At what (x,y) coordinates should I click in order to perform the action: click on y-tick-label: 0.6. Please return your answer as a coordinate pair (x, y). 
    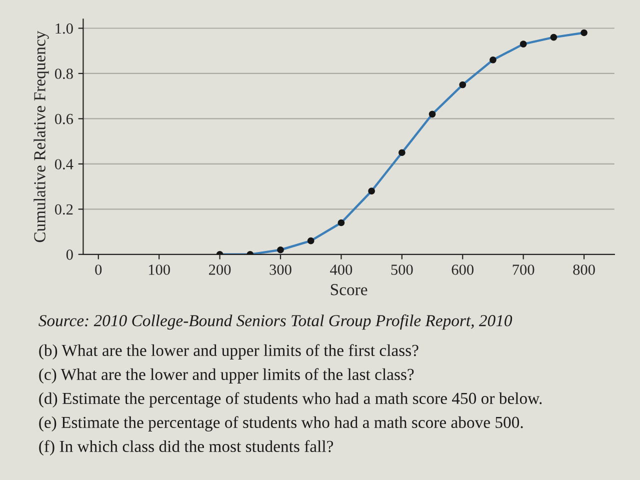
    Looking at the image, I should click on (64, 119).